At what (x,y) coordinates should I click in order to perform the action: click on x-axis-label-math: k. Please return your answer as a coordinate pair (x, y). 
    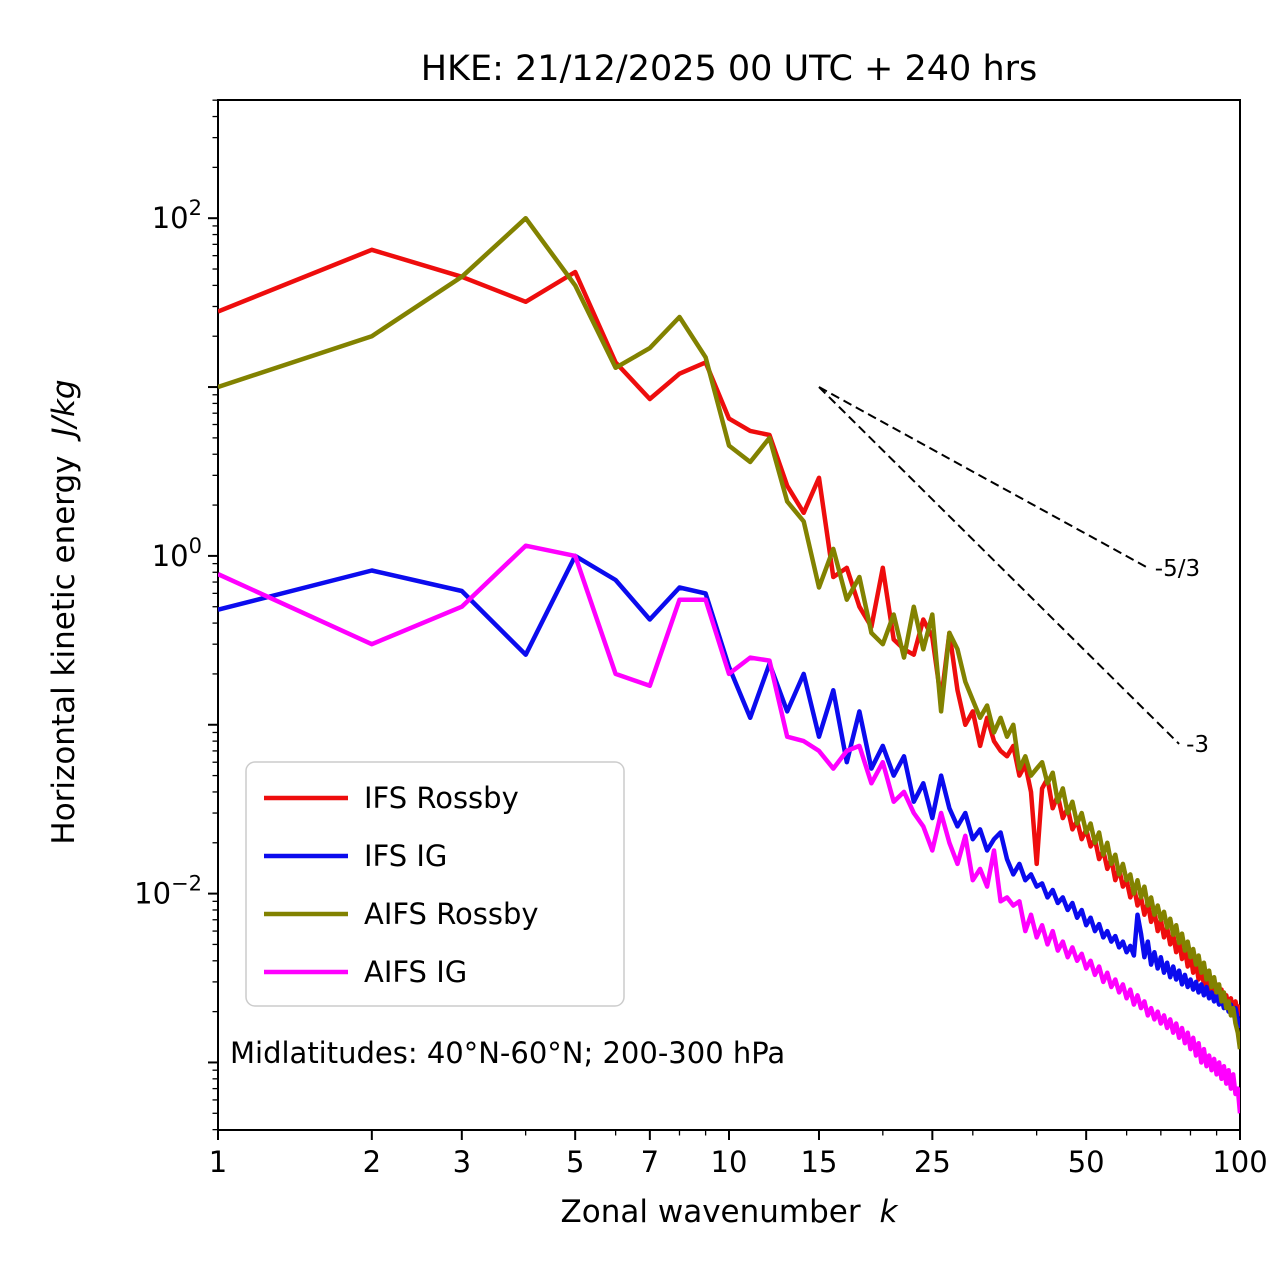
    Looking at the image, I should click on (888, 1212).